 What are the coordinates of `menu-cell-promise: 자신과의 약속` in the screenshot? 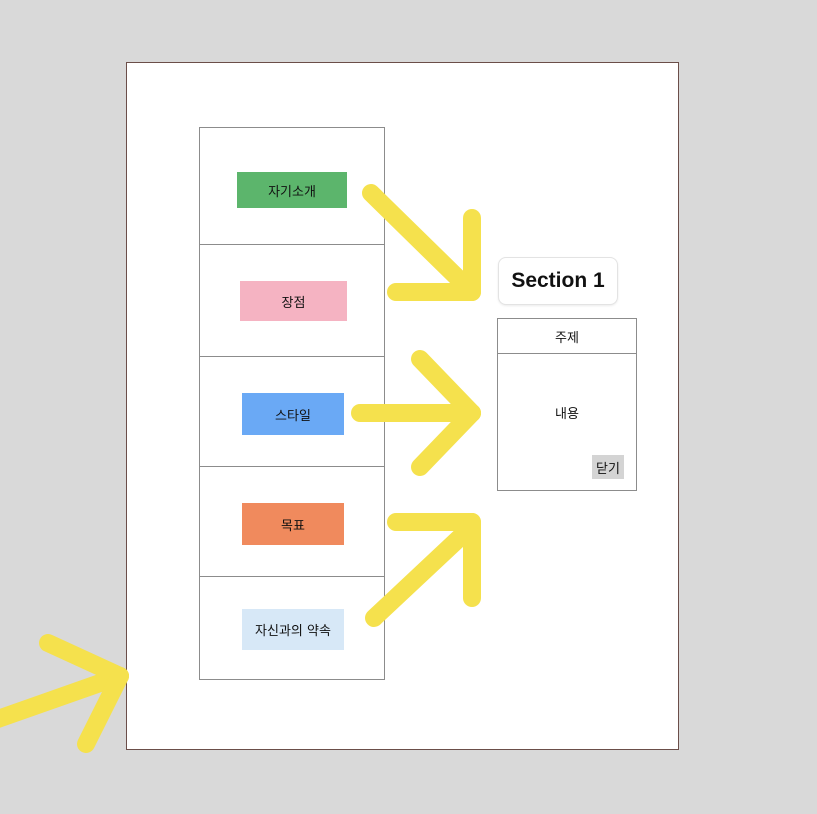 It's located at (292, 628).